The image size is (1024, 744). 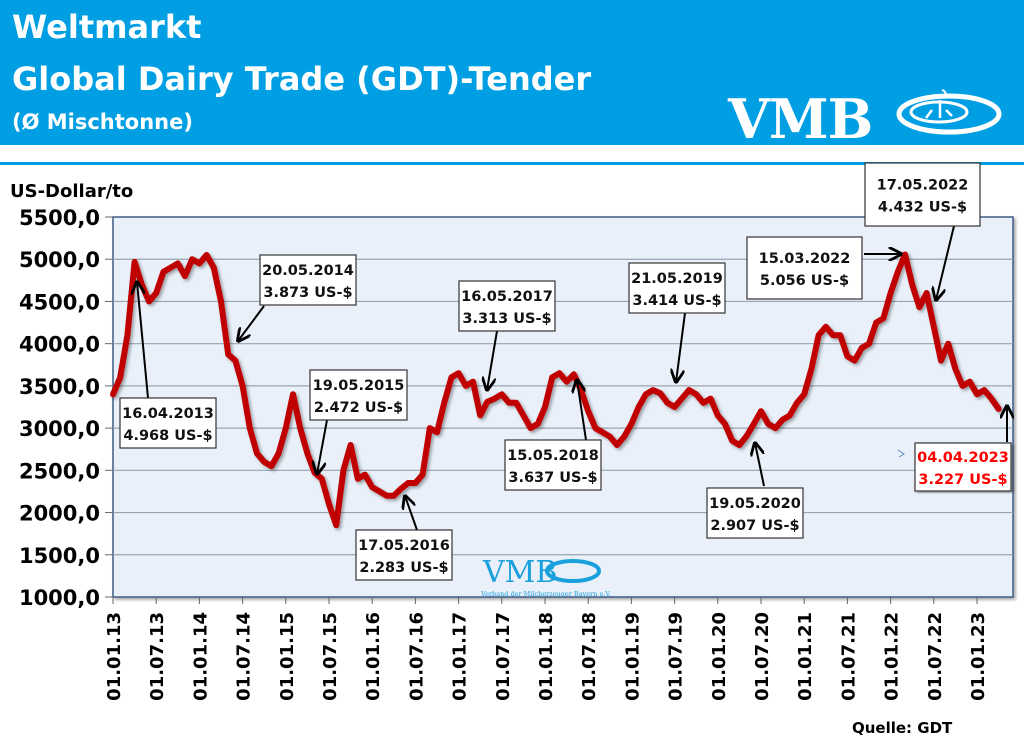 I want to click on y-tick-label: 3000,0, so click(x=59, y=429).